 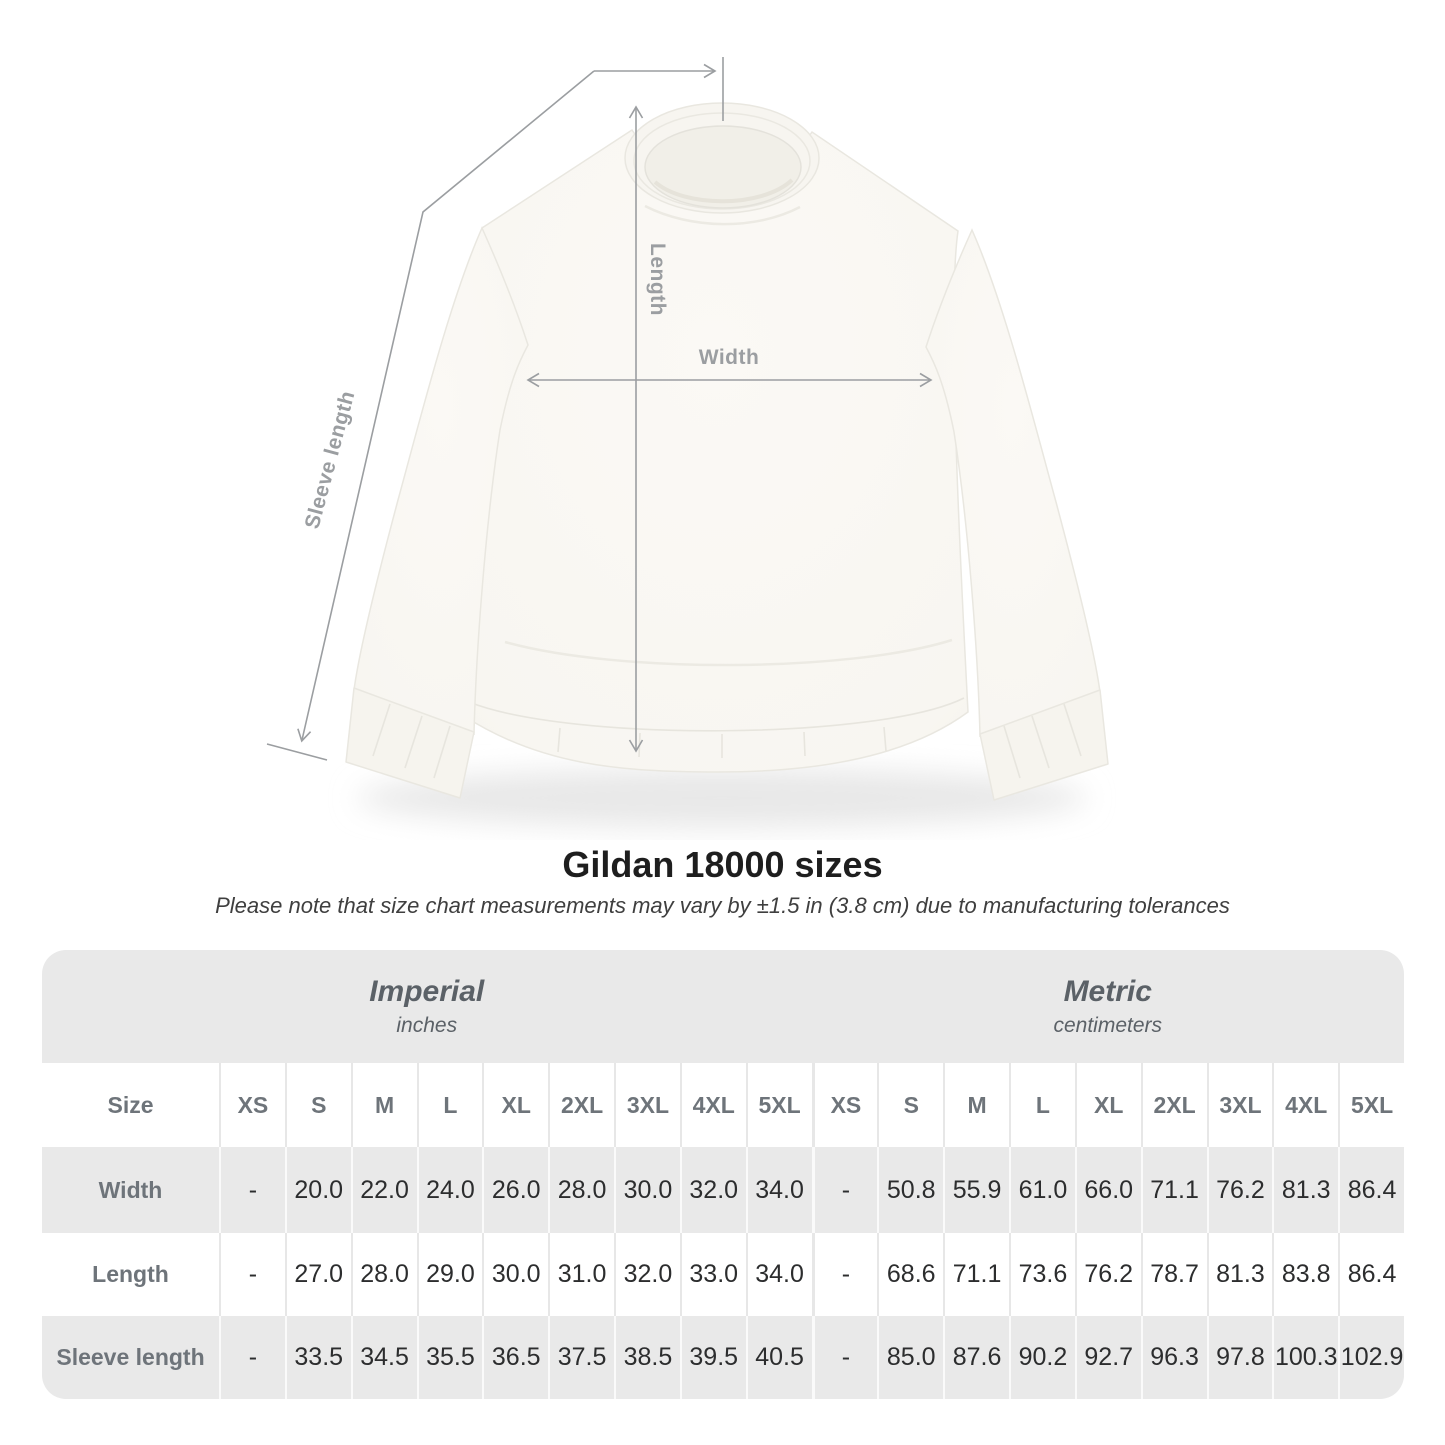 I want to click on value-cell: 100.3, so click(x=1305, y=1357).